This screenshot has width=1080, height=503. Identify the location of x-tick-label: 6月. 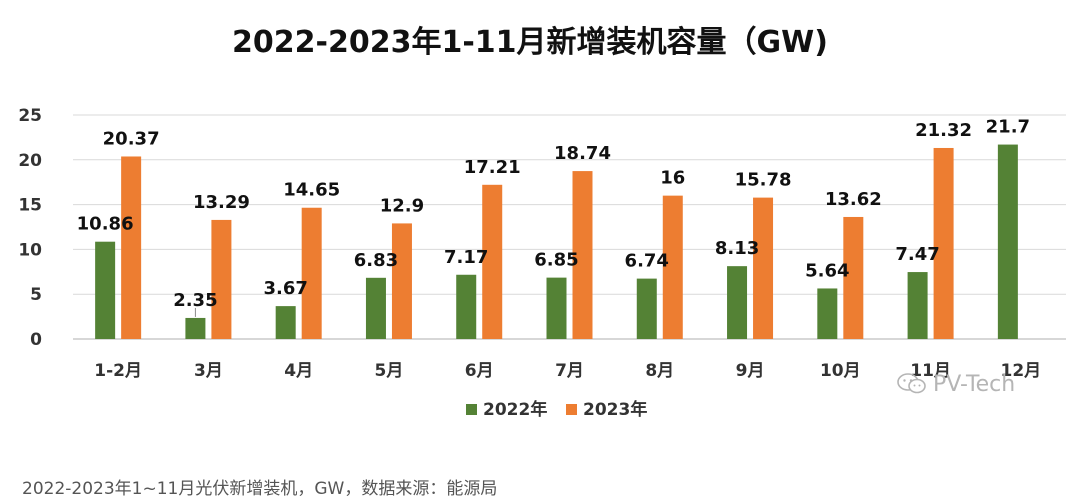
(479, 371).